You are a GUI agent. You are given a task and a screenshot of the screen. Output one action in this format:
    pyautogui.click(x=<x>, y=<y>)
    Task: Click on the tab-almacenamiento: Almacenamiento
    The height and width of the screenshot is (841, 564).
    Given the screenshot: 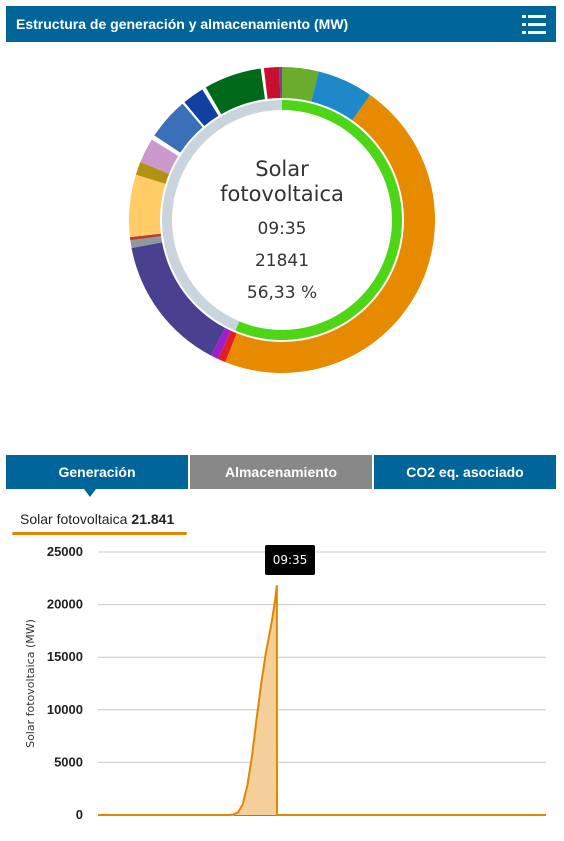 What is the action you would take?
    pyautogui.click(x=281, y=472)
    